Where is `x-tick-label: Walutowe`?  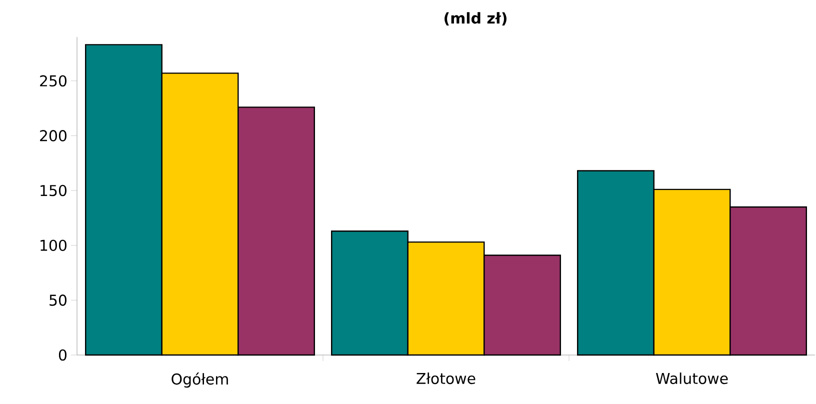 x-tick-label: Walutowe is located at coordinates (692, 378).